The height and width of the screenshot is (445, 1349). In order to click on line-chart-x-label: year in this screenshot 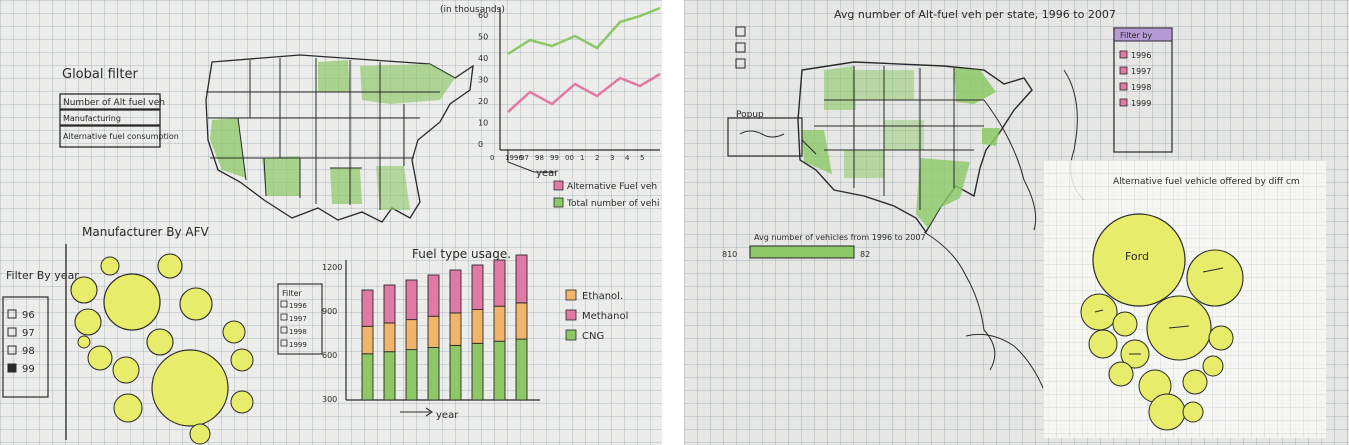, I will do `click(547, 173)`.